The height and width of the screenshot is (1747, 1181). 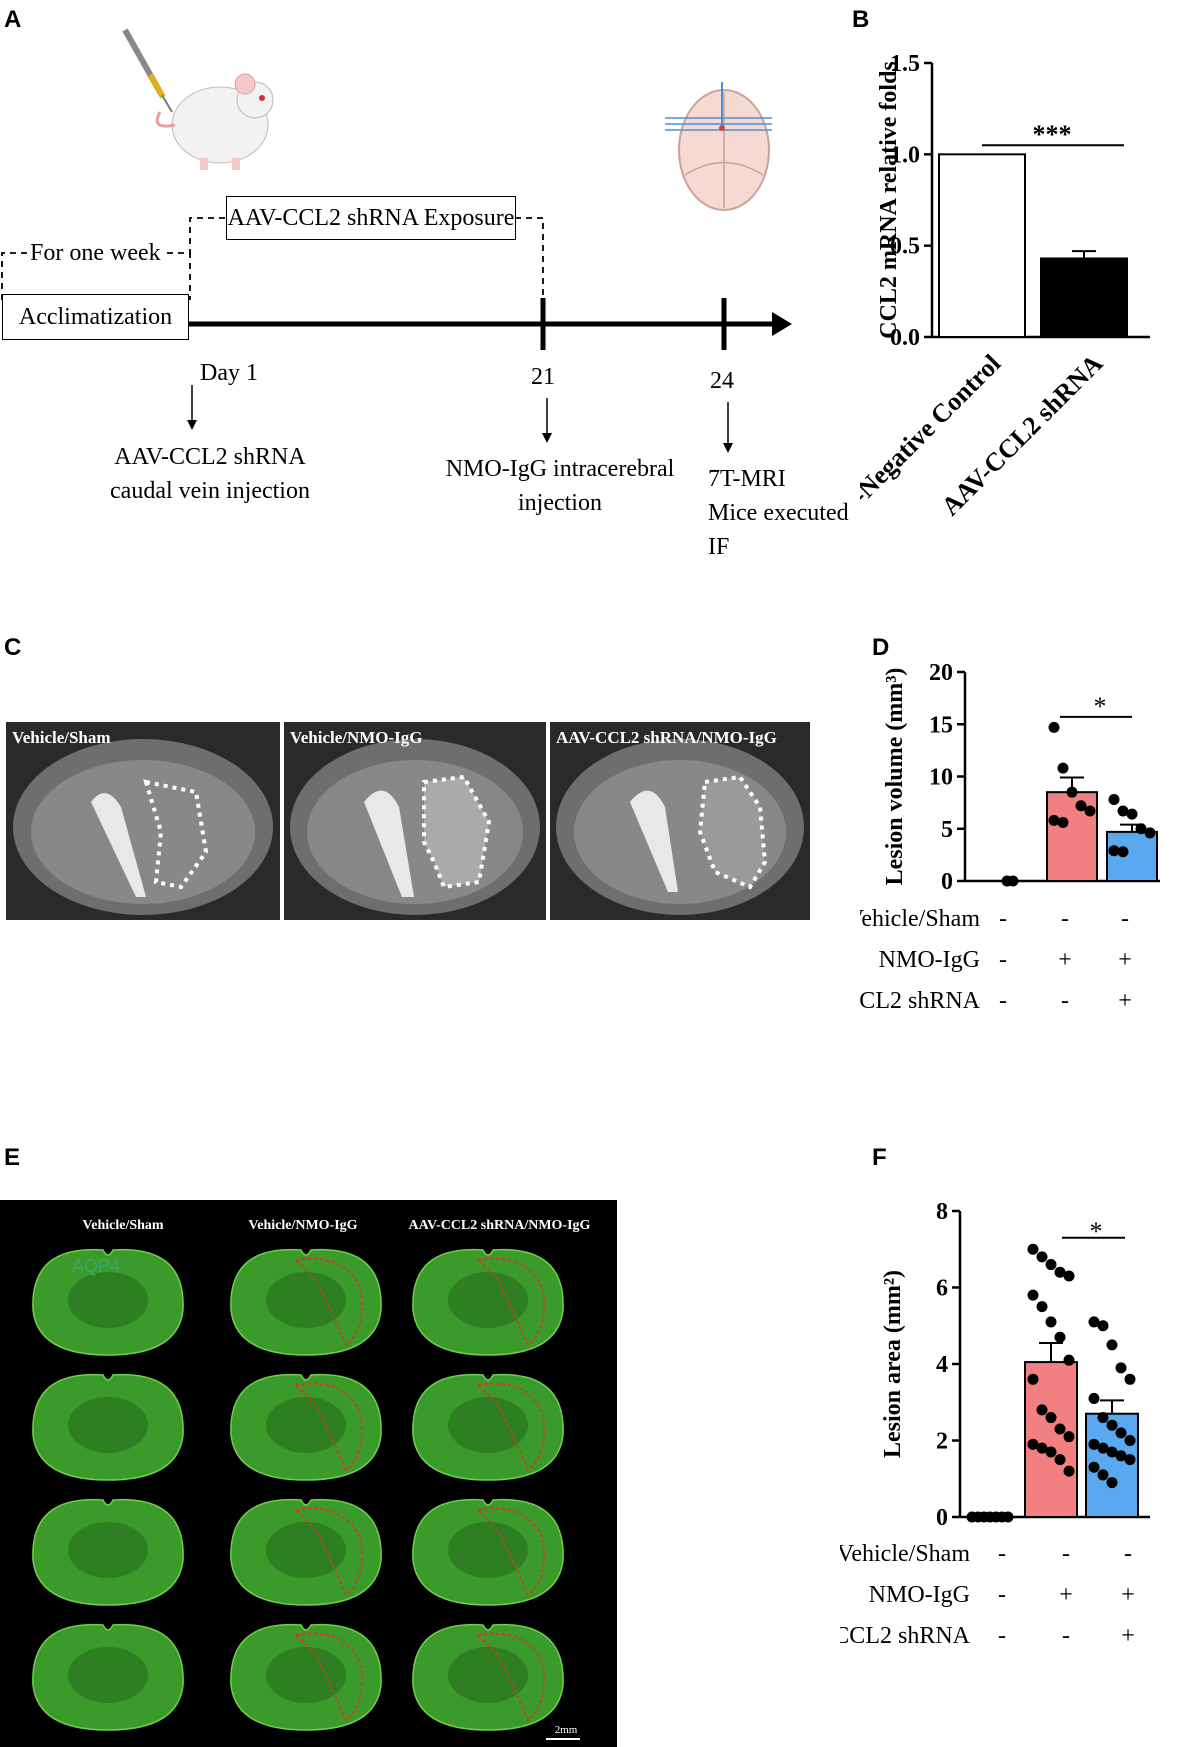 What do you see at coordinates (95, 317) in the screenshot?
I see `acclimatization-box: Acclimatization` at bounding box center [95, 317].